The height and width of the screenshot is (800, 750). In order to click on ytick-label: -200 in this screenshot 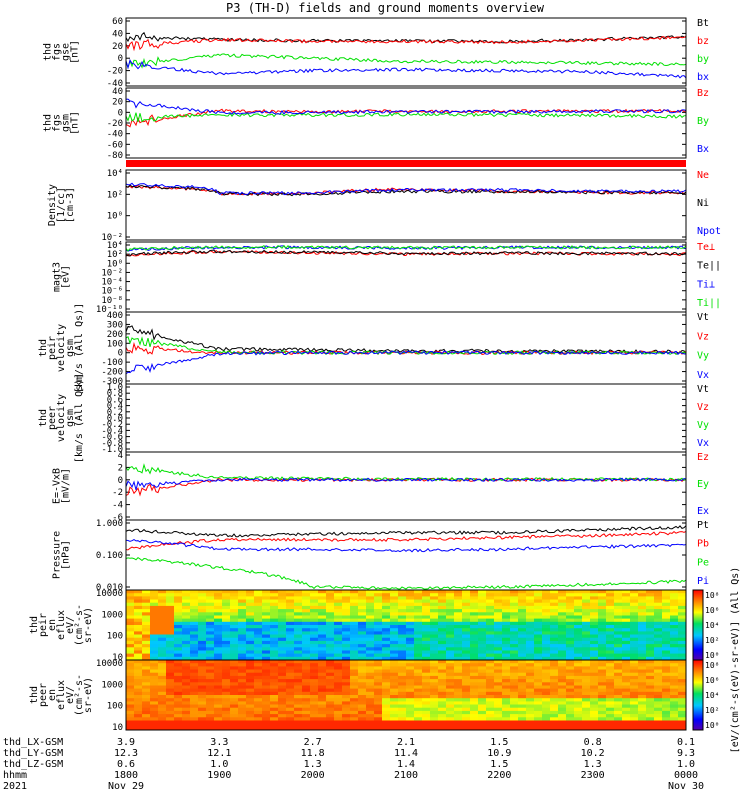, I will do `click(112, 373)`.